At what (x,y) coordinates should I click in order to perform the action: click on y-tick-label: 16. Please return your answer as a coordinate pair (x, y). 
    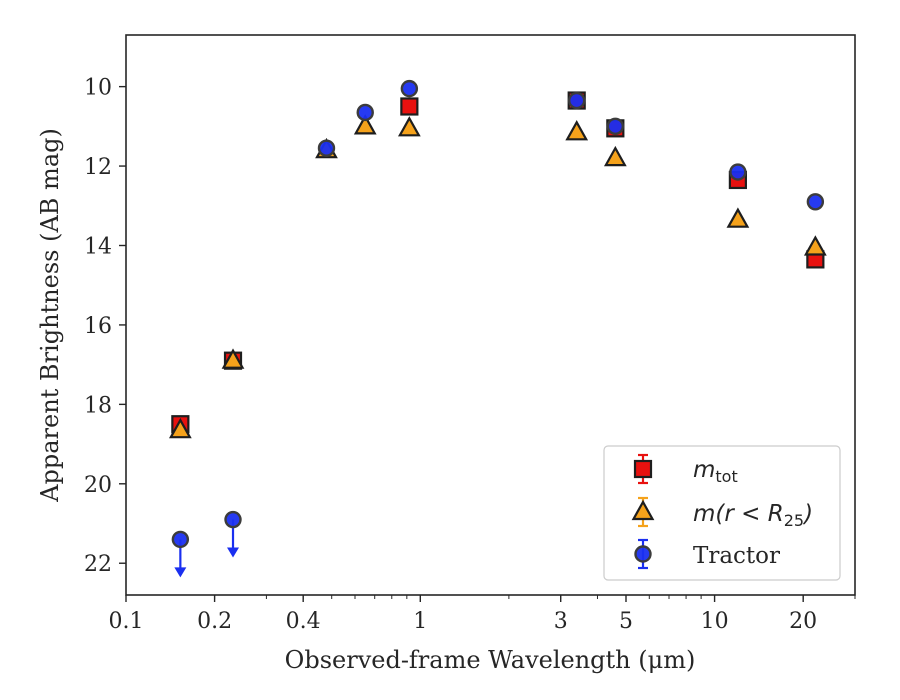
    Looking at the image, I should click on (98, 326).